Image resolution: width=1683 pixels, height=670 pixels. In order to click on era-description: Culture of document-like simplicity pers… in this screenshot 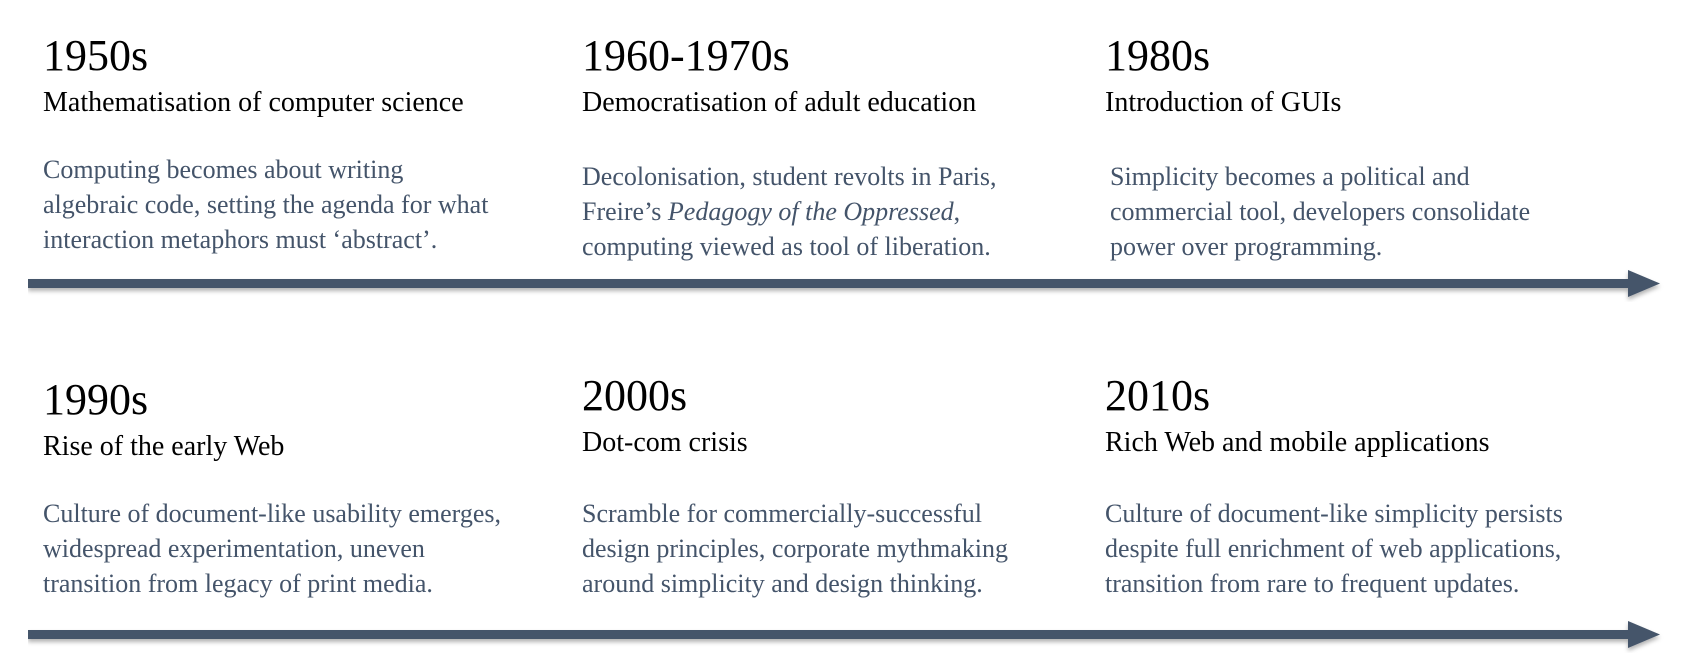, I will do `click(1334, 548)`.